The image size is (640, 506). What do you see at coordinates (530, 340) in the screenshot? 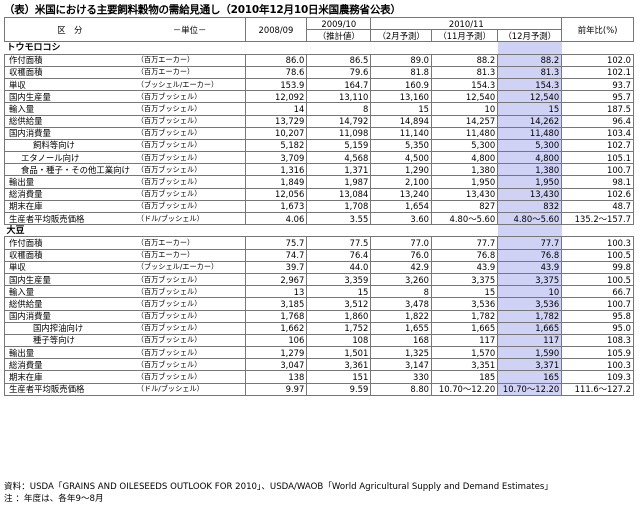
I see `value-dec: 117` at bounding box center [530, 340].